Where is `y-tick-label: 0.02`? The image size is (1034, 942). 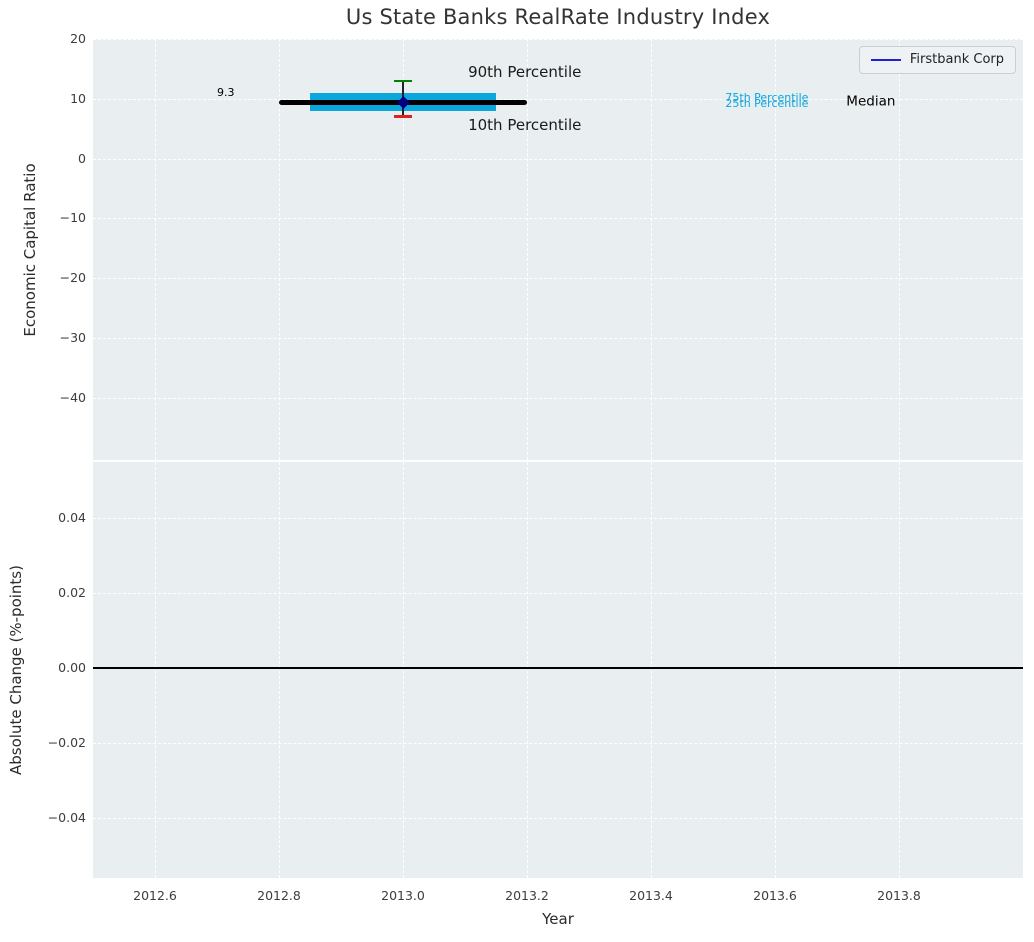 y-tick-label: 0.02 is located at coordinates (72, 593).